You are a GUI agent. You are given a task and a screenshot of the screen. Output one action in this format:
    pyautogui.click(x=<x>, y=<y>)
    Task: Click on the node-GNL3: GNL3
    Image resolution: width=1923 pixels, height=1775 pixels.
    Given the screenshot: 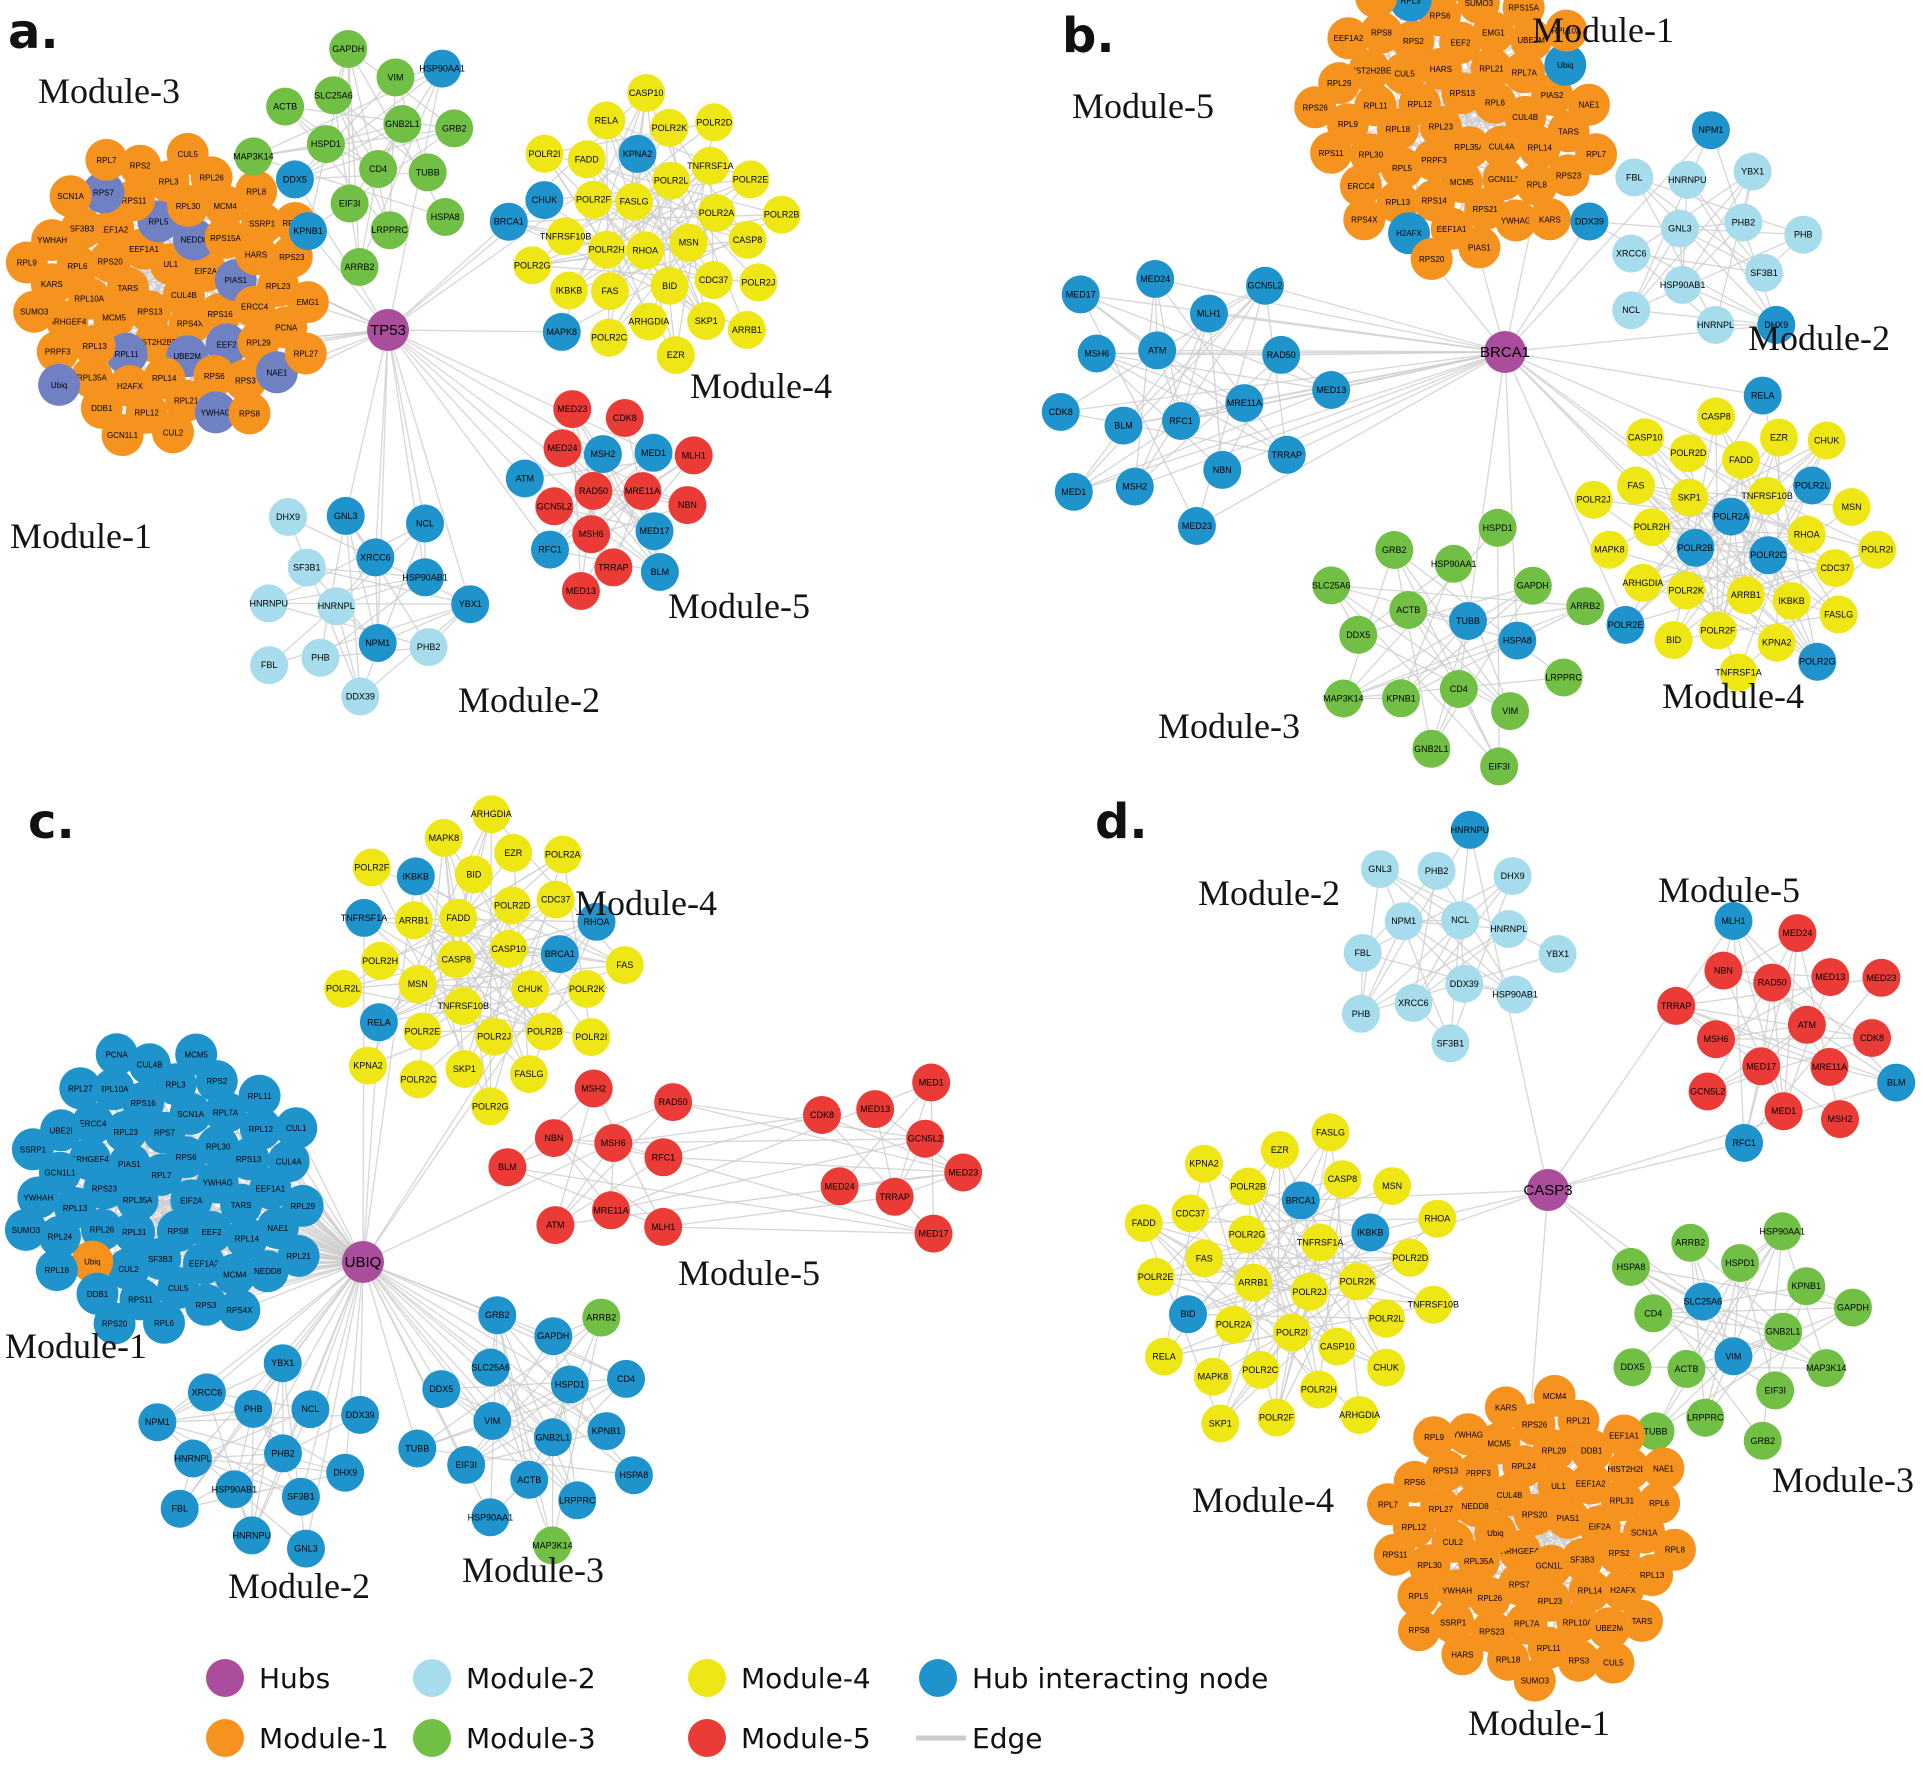 What is the action you would take?
    pyautogui.click(x=1679, y=228)
    